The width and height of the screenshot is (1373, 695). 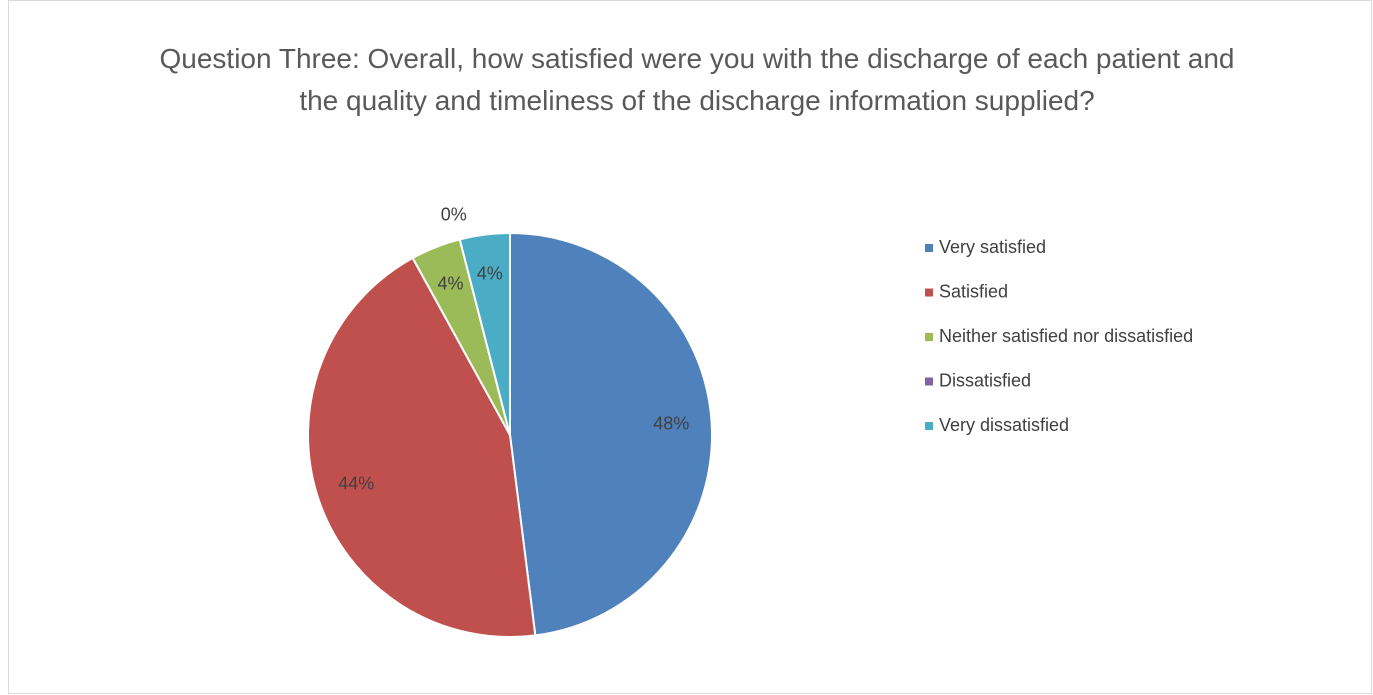 What do you see at coordinates (356, 484) in the screenshot?
I see `data-label: 44%` at bounding box center [356, 484].